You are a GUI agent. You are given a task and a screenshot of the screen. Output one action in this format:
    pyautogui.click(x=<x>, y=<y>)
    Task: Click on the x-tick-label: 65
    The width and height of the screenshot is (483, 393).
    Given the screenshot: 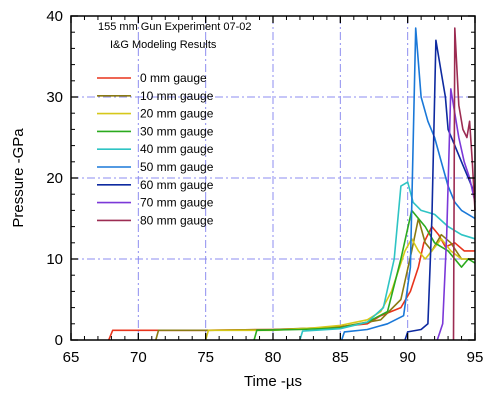 What is the action you would take?
    pyautogui.click(x=71, y=357)
    